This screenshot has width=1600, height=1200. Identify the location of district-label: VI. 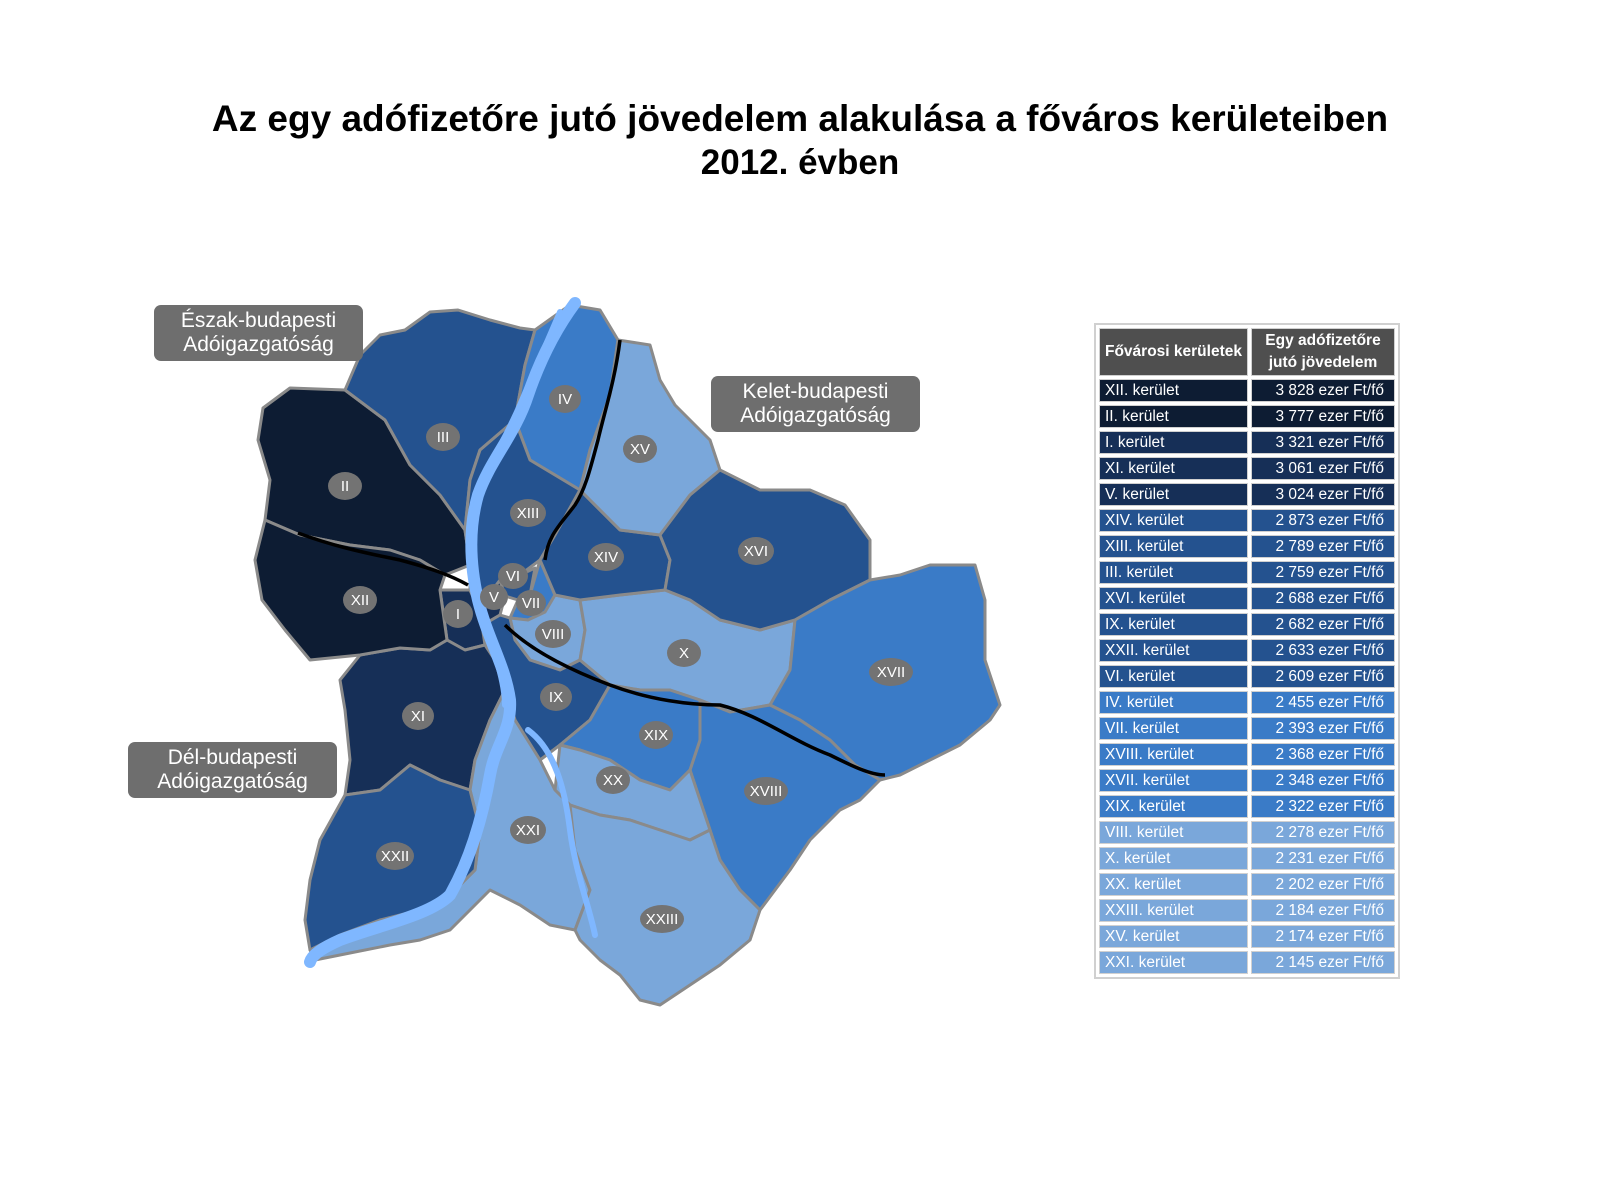
(513, 576).